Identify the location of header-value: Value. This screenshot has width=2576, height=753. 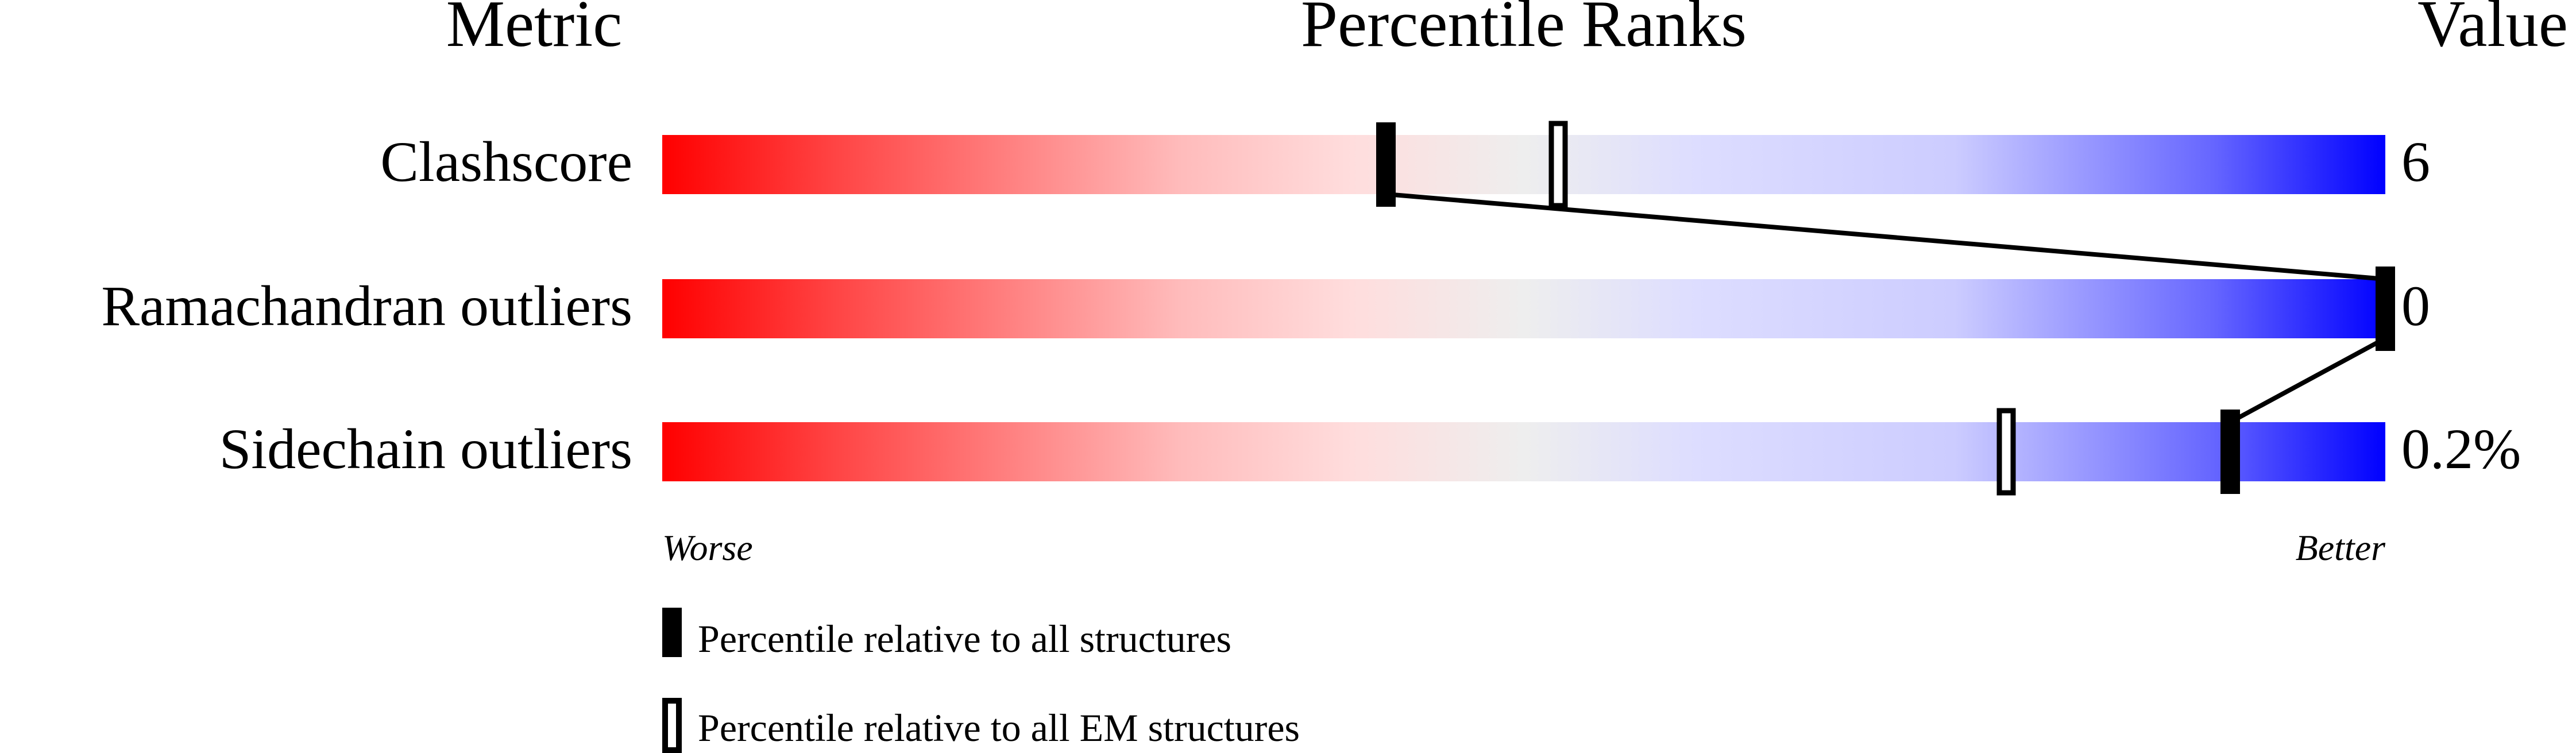
(2492, 30).